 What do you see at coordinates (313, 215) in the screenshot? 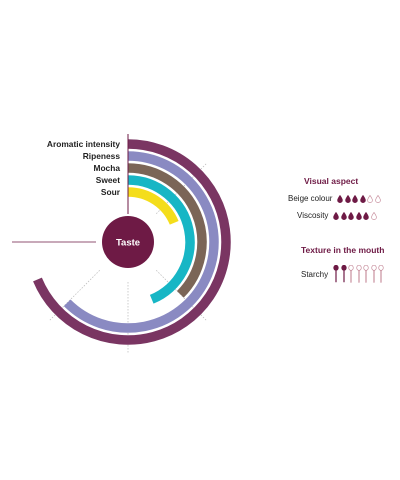
I see `viscosity-label: Viscosity` at bounding box center [313, 215].